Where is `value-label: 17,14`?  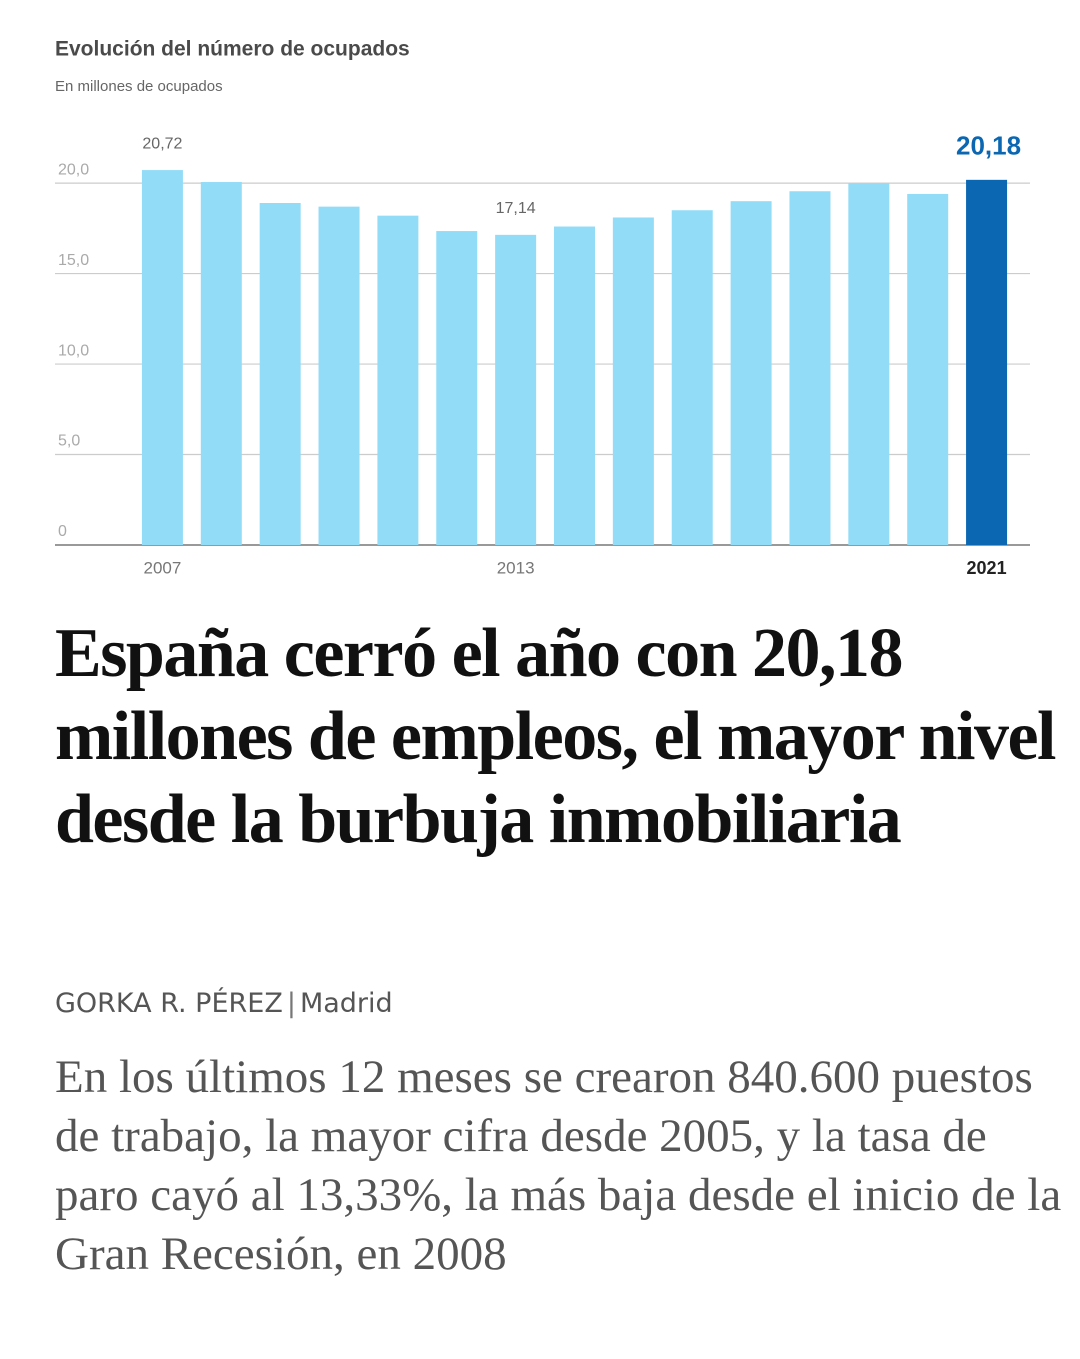 value-label: 17,14 is located at coordinates (516, 208).